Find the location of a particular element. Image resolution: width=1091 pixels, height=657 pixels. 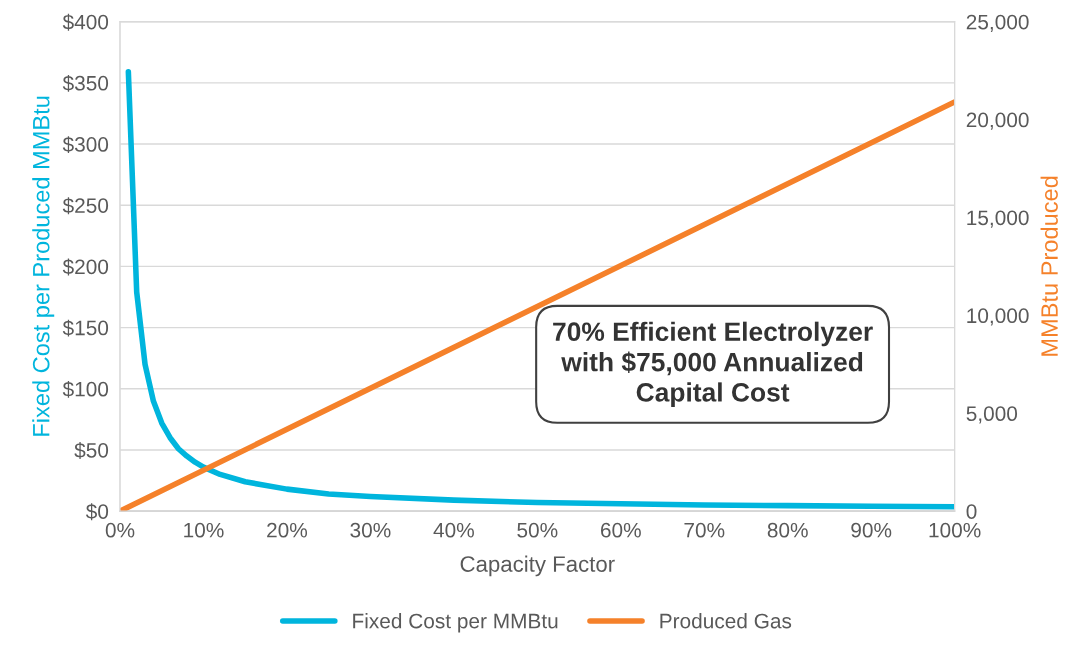

y2-tick-label: 10,000 is located at coordinates (998, 317).